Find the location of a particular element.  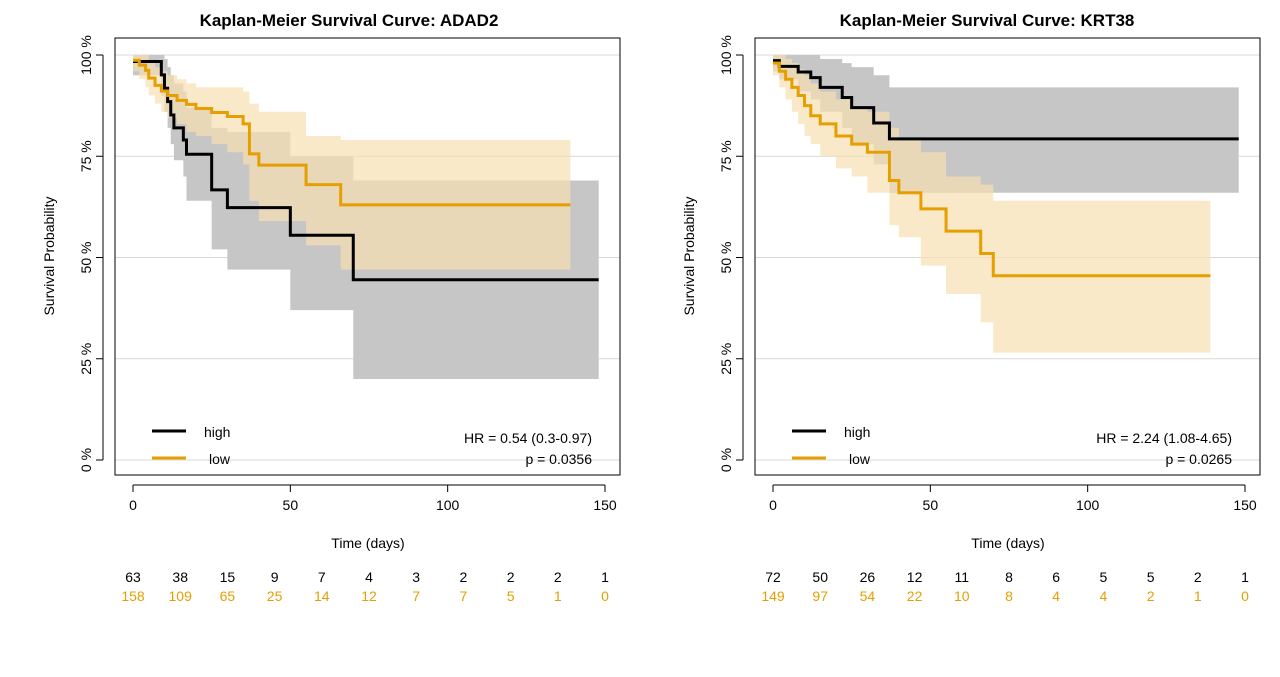

at-risk-low: 97 is located at coordinates (820, 596).